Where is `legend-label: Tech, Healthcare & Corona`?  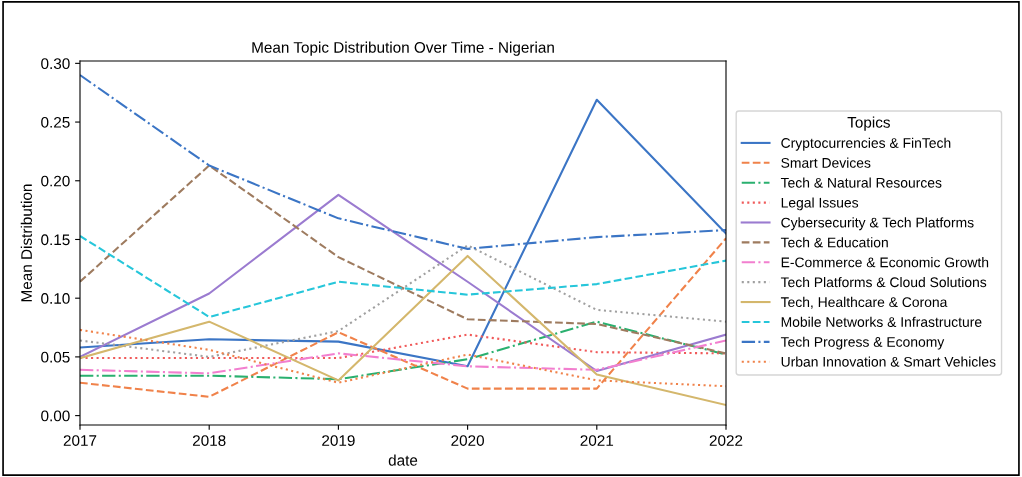
legend-label: Tech, Healthcare & Corona is located at coordinates (864, 302).